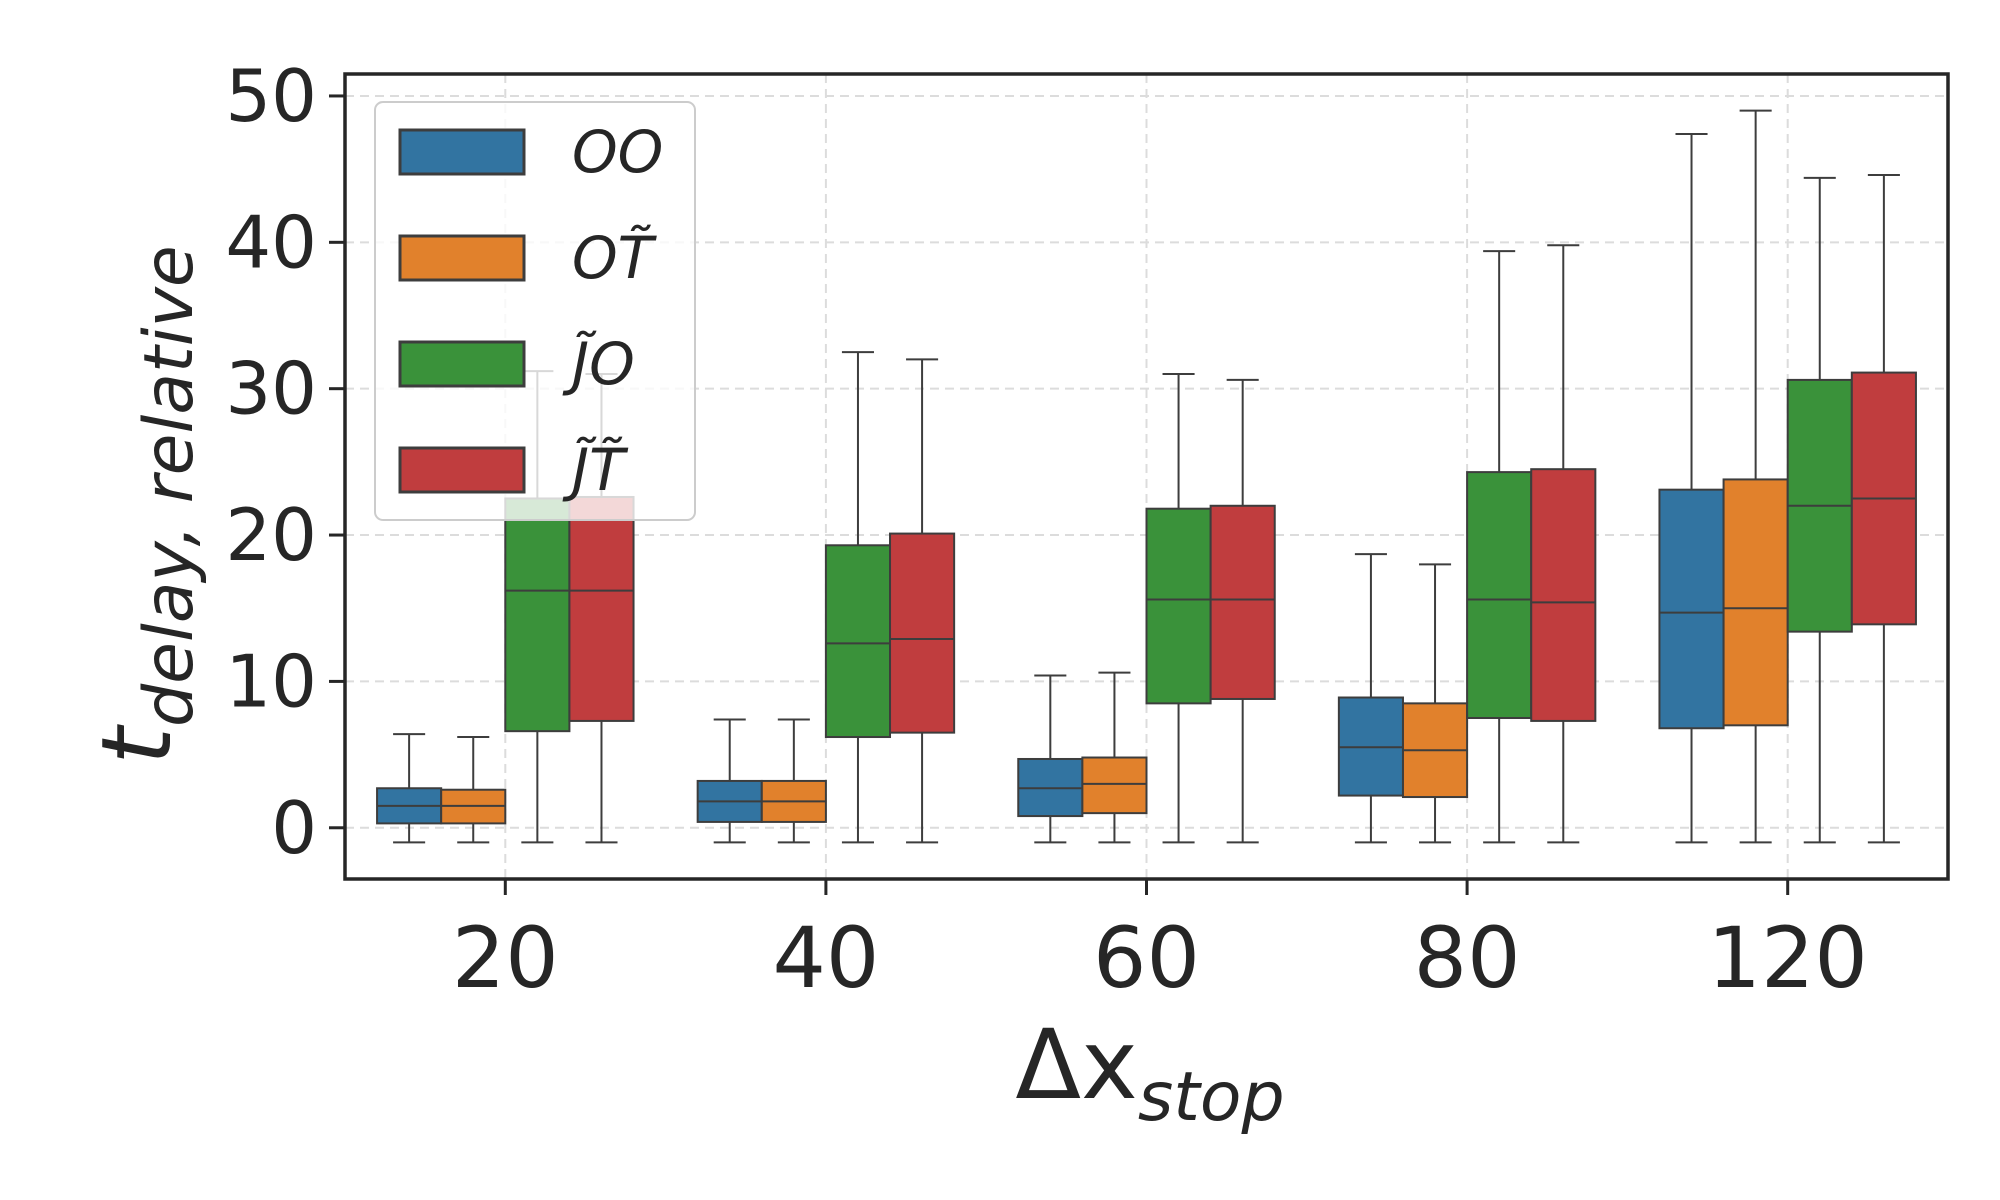 The image size is (2000, 1200). I want to click on y-axis-title-sub: delay, relative, so click(169, 486).